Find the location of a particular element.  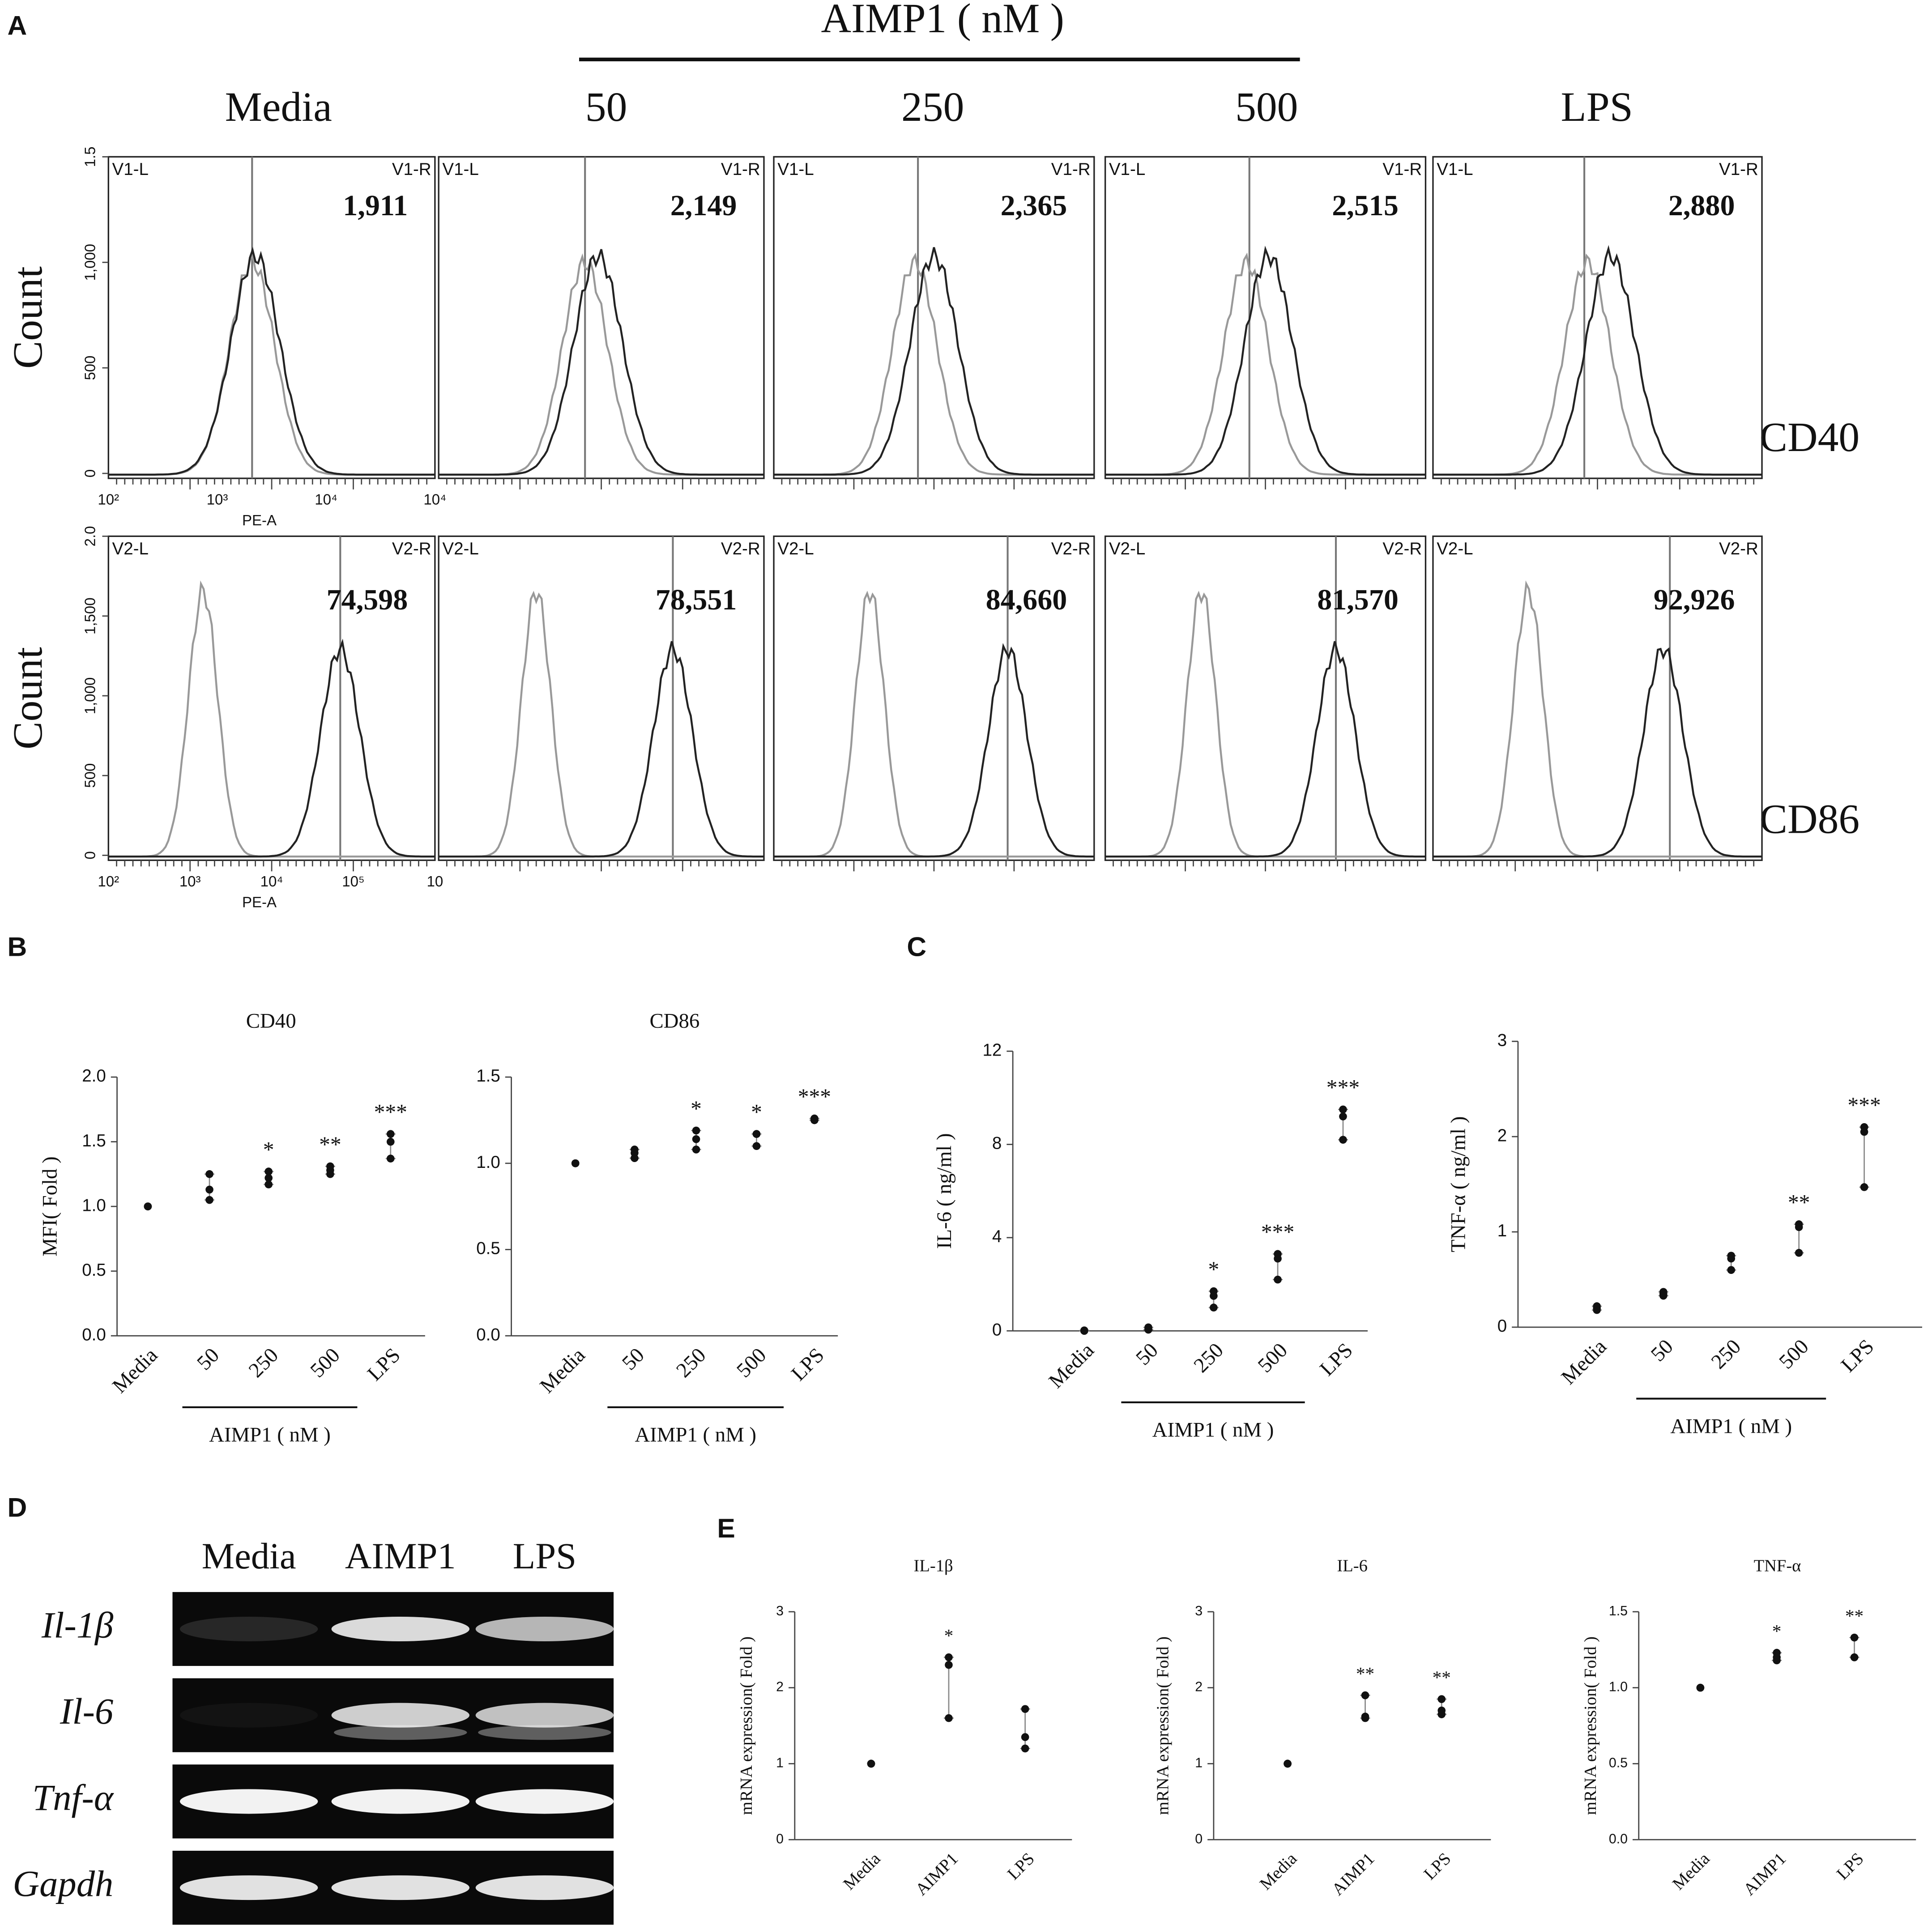

y-tick-label: 2.0 is located at coordinates (89, 536).